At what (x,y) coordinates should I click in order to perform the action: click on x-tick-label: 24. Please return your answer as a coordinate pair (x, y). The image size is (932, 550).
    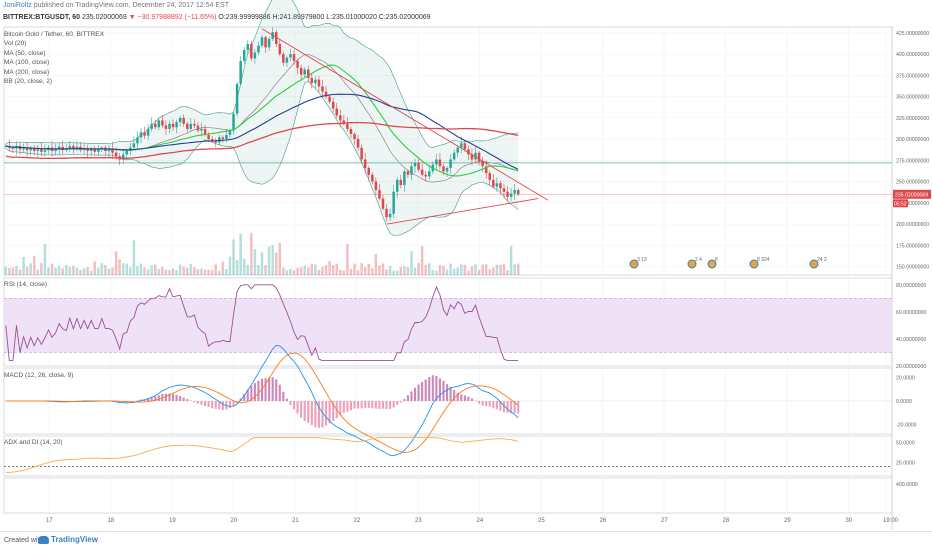
    Looking at the image, I should click on (480, 521).